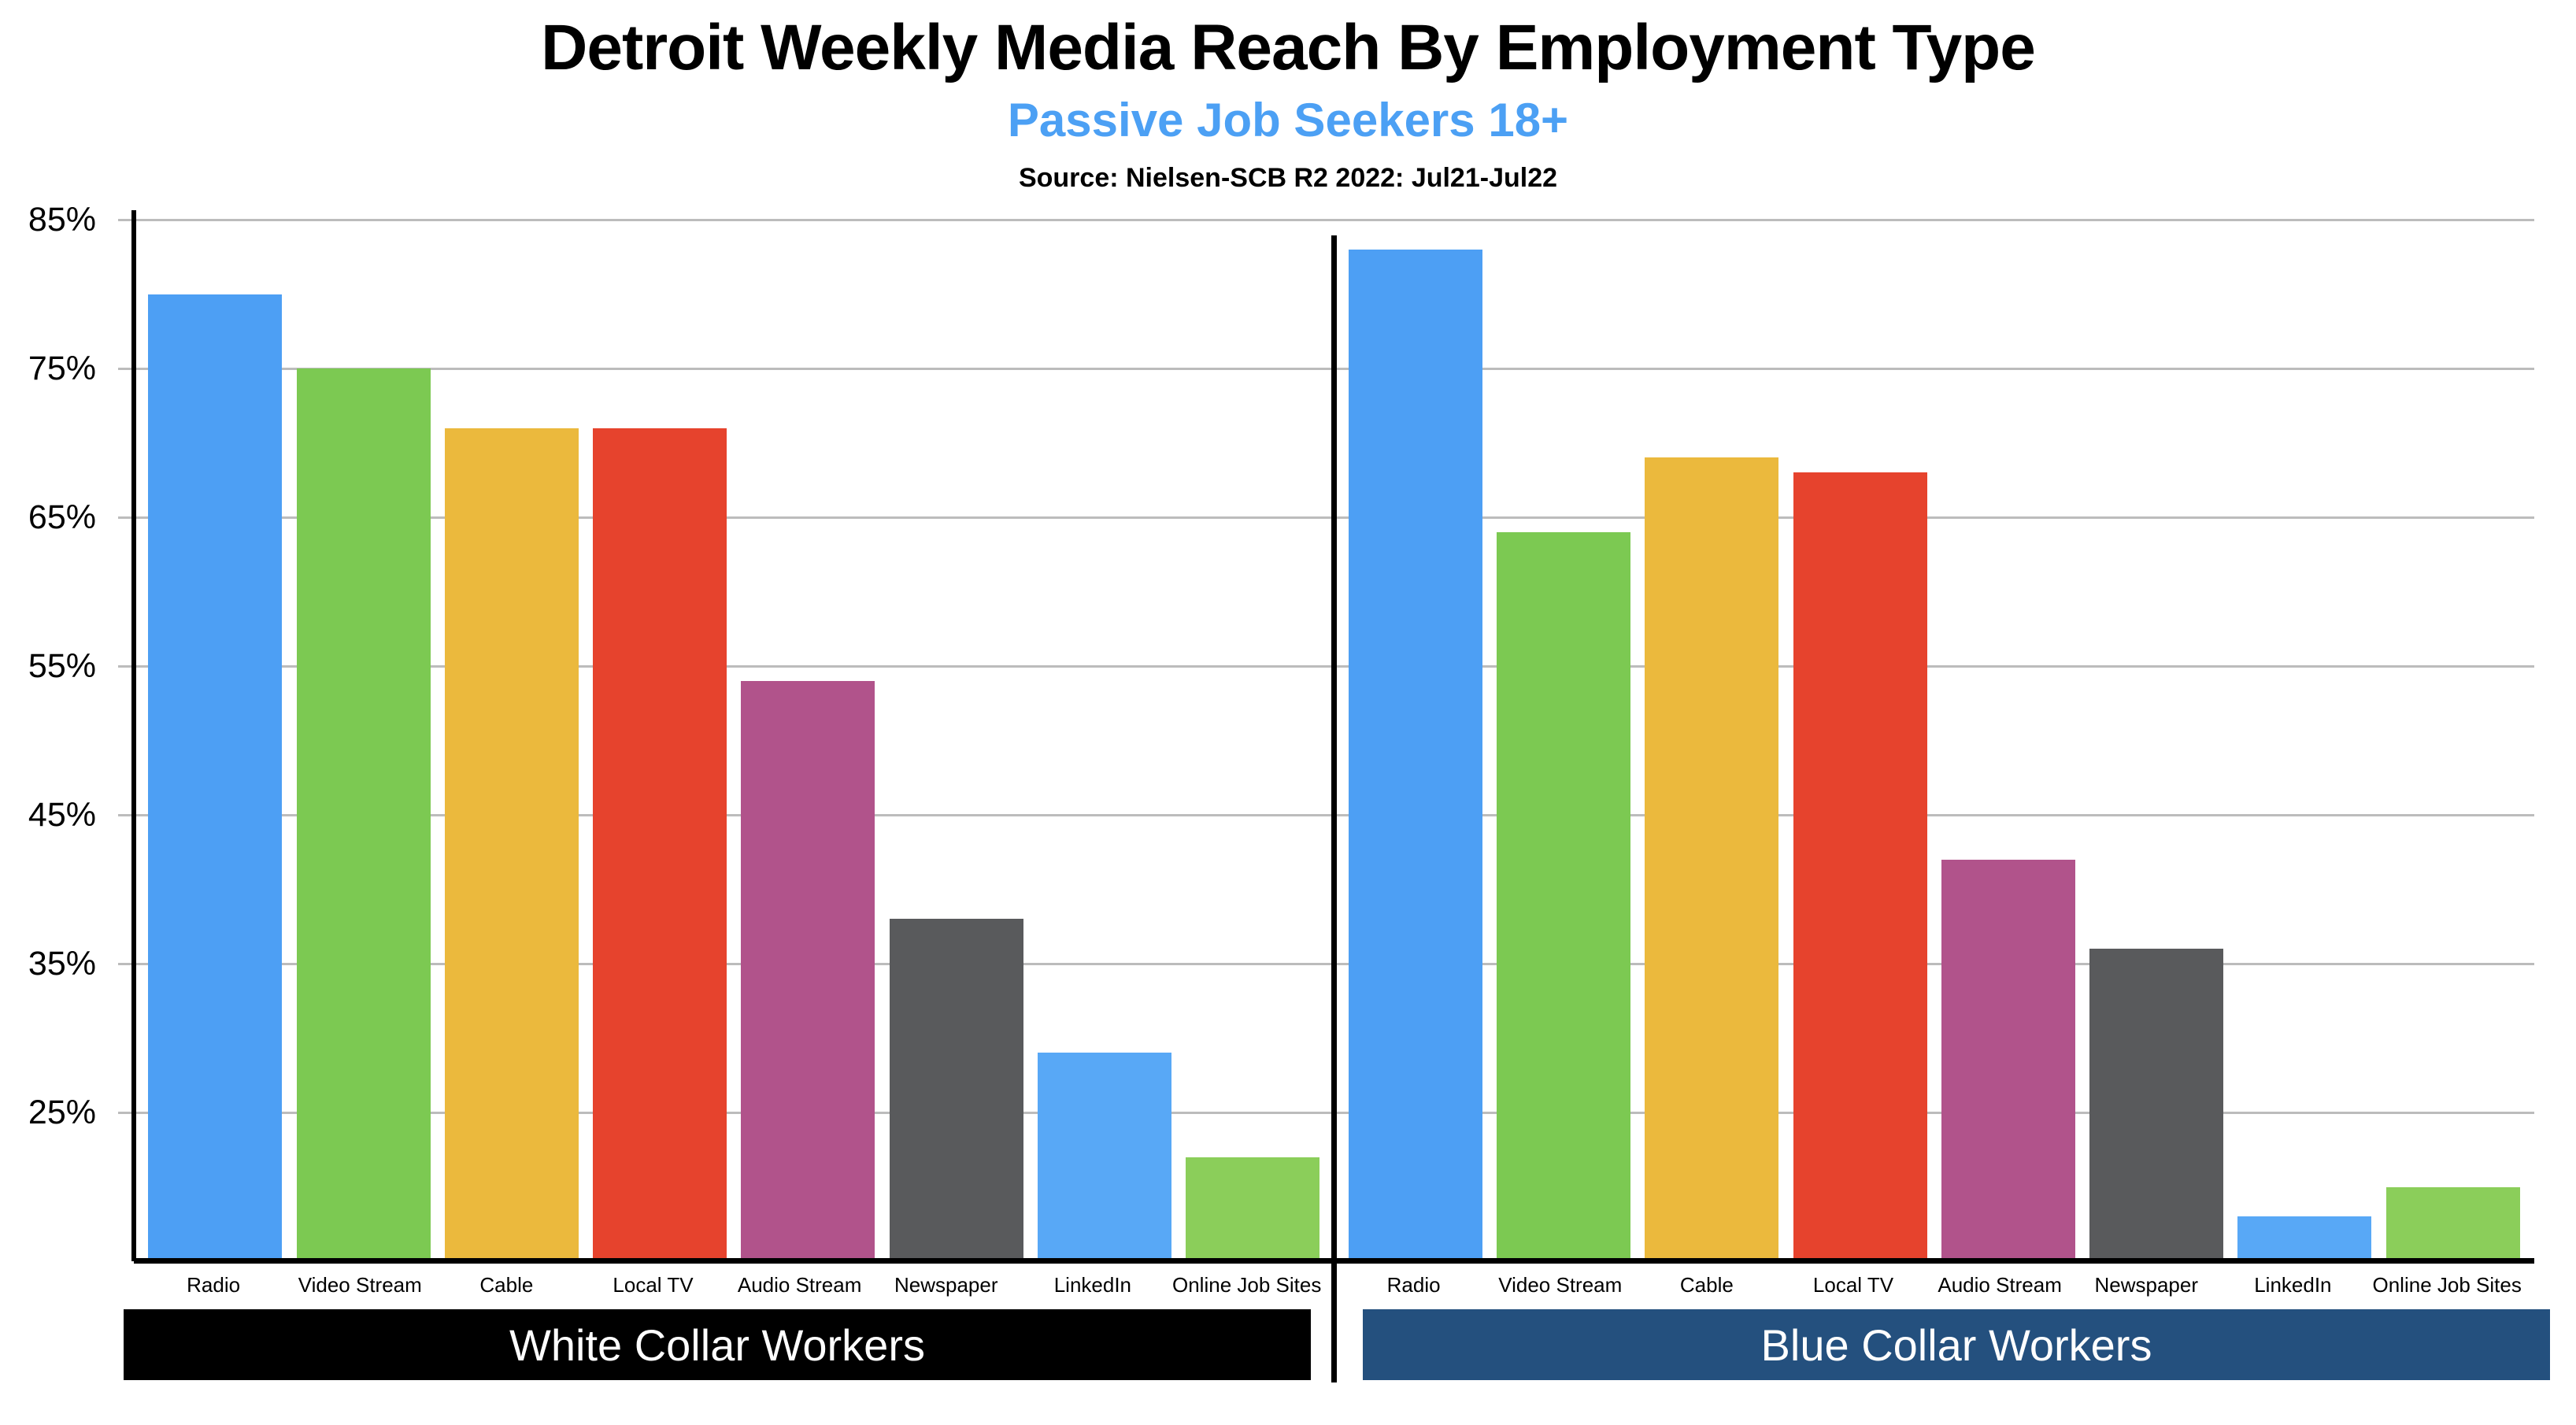 The image size is (2576, 1425). I want to click on bar-white-collar-workers-local-tv, so click(660, 844).